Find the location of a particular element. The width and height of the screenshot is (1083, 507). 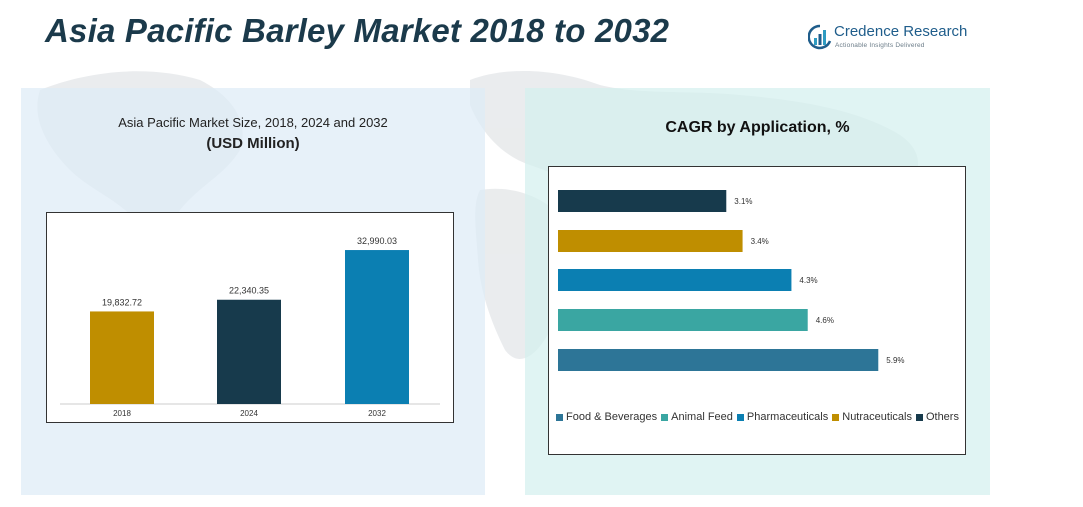

bar-value-label: 3.4% is located at coordinates (760, 241).